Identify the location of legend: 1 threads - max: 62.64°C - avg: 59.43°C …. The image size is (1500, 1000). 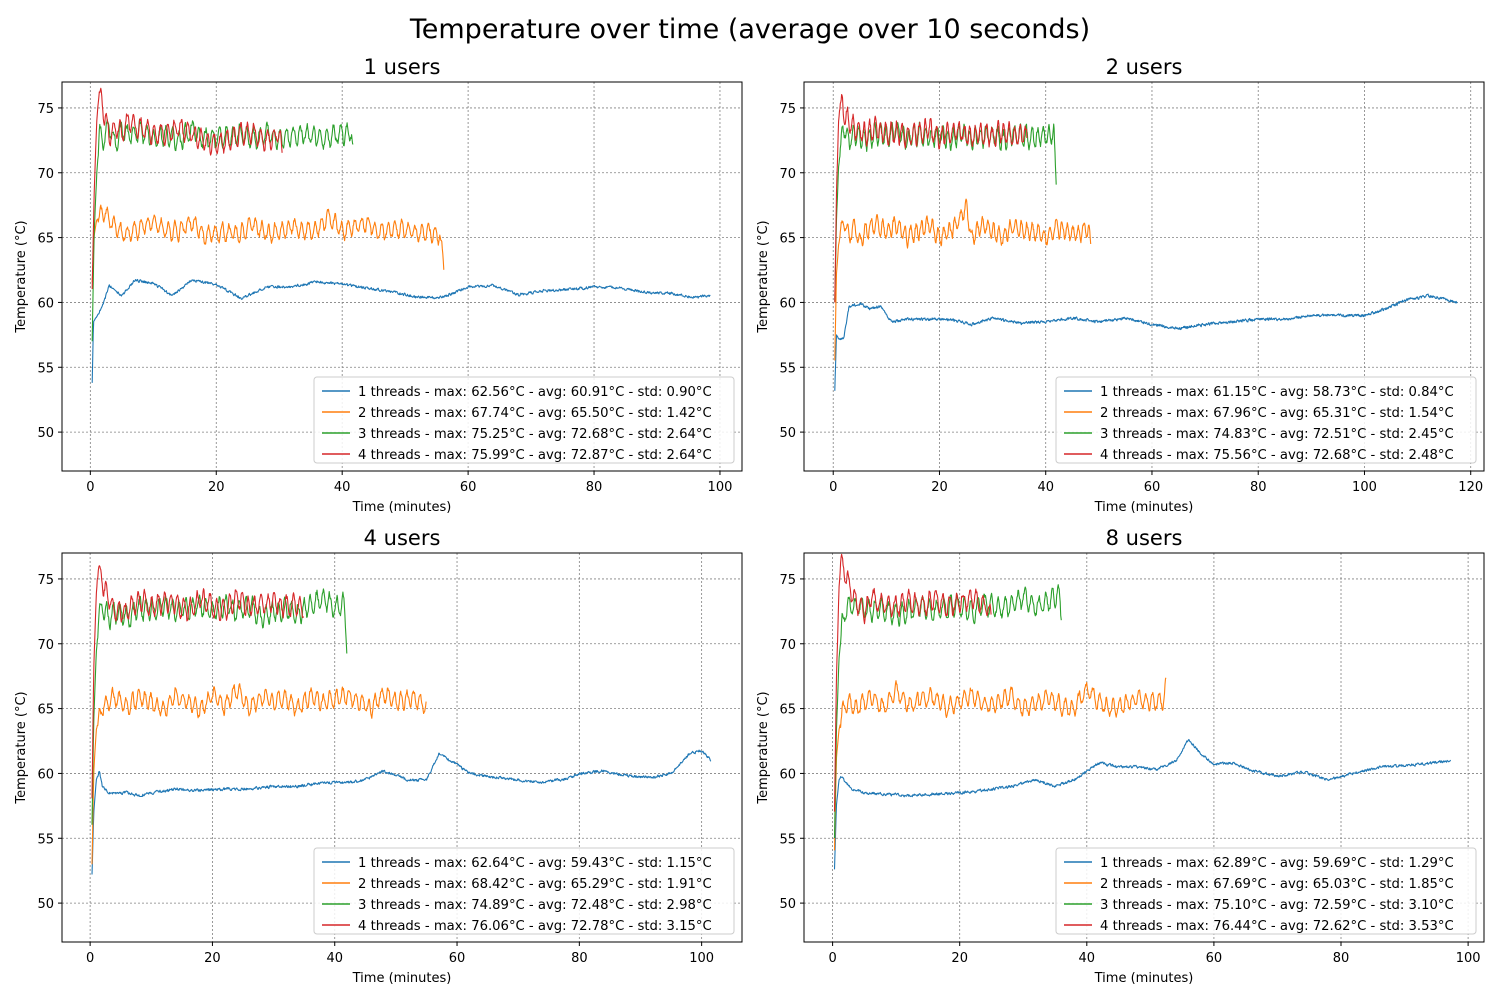
(524, 891).